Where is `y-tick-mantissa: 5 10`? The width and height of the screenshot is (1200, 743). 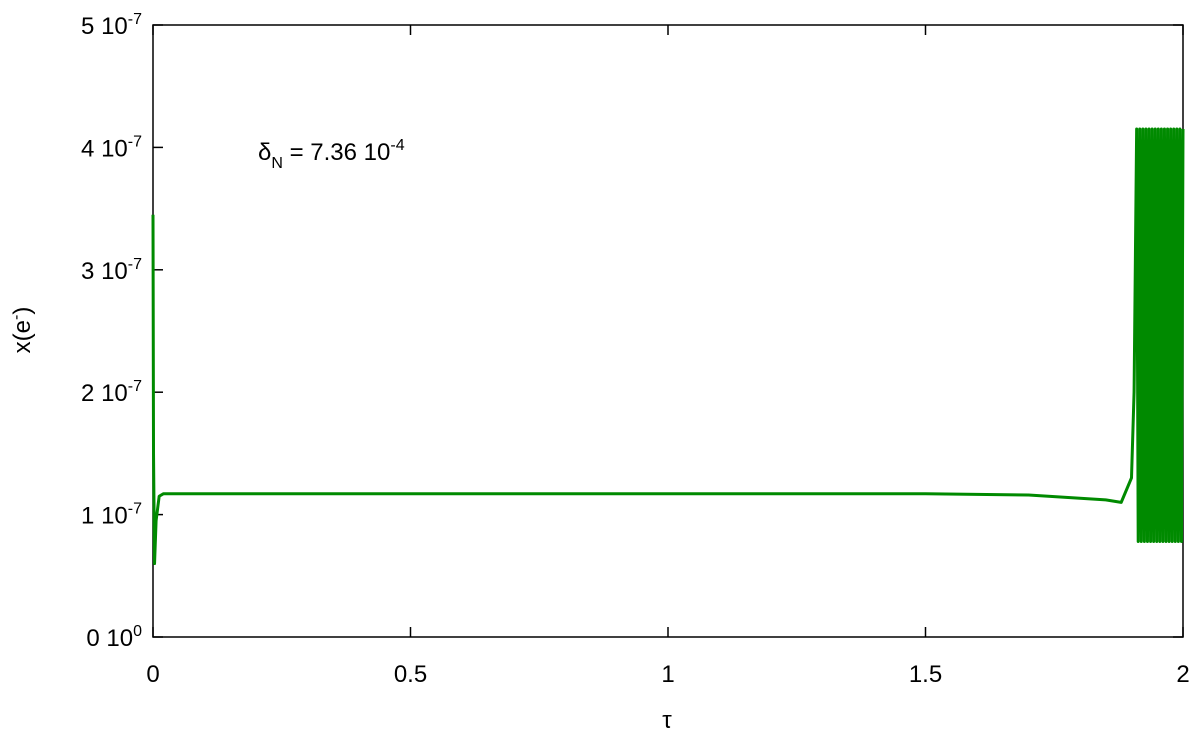
y-tick-mantissa: 5 10 is located at coordinates (104, 26).